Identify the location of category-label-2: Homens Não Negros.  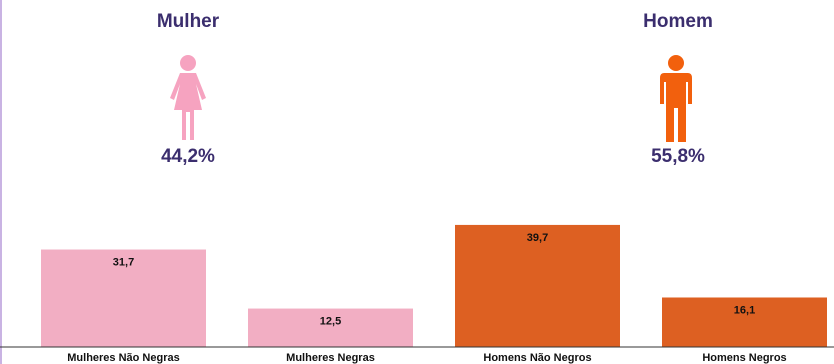
(537, 358).